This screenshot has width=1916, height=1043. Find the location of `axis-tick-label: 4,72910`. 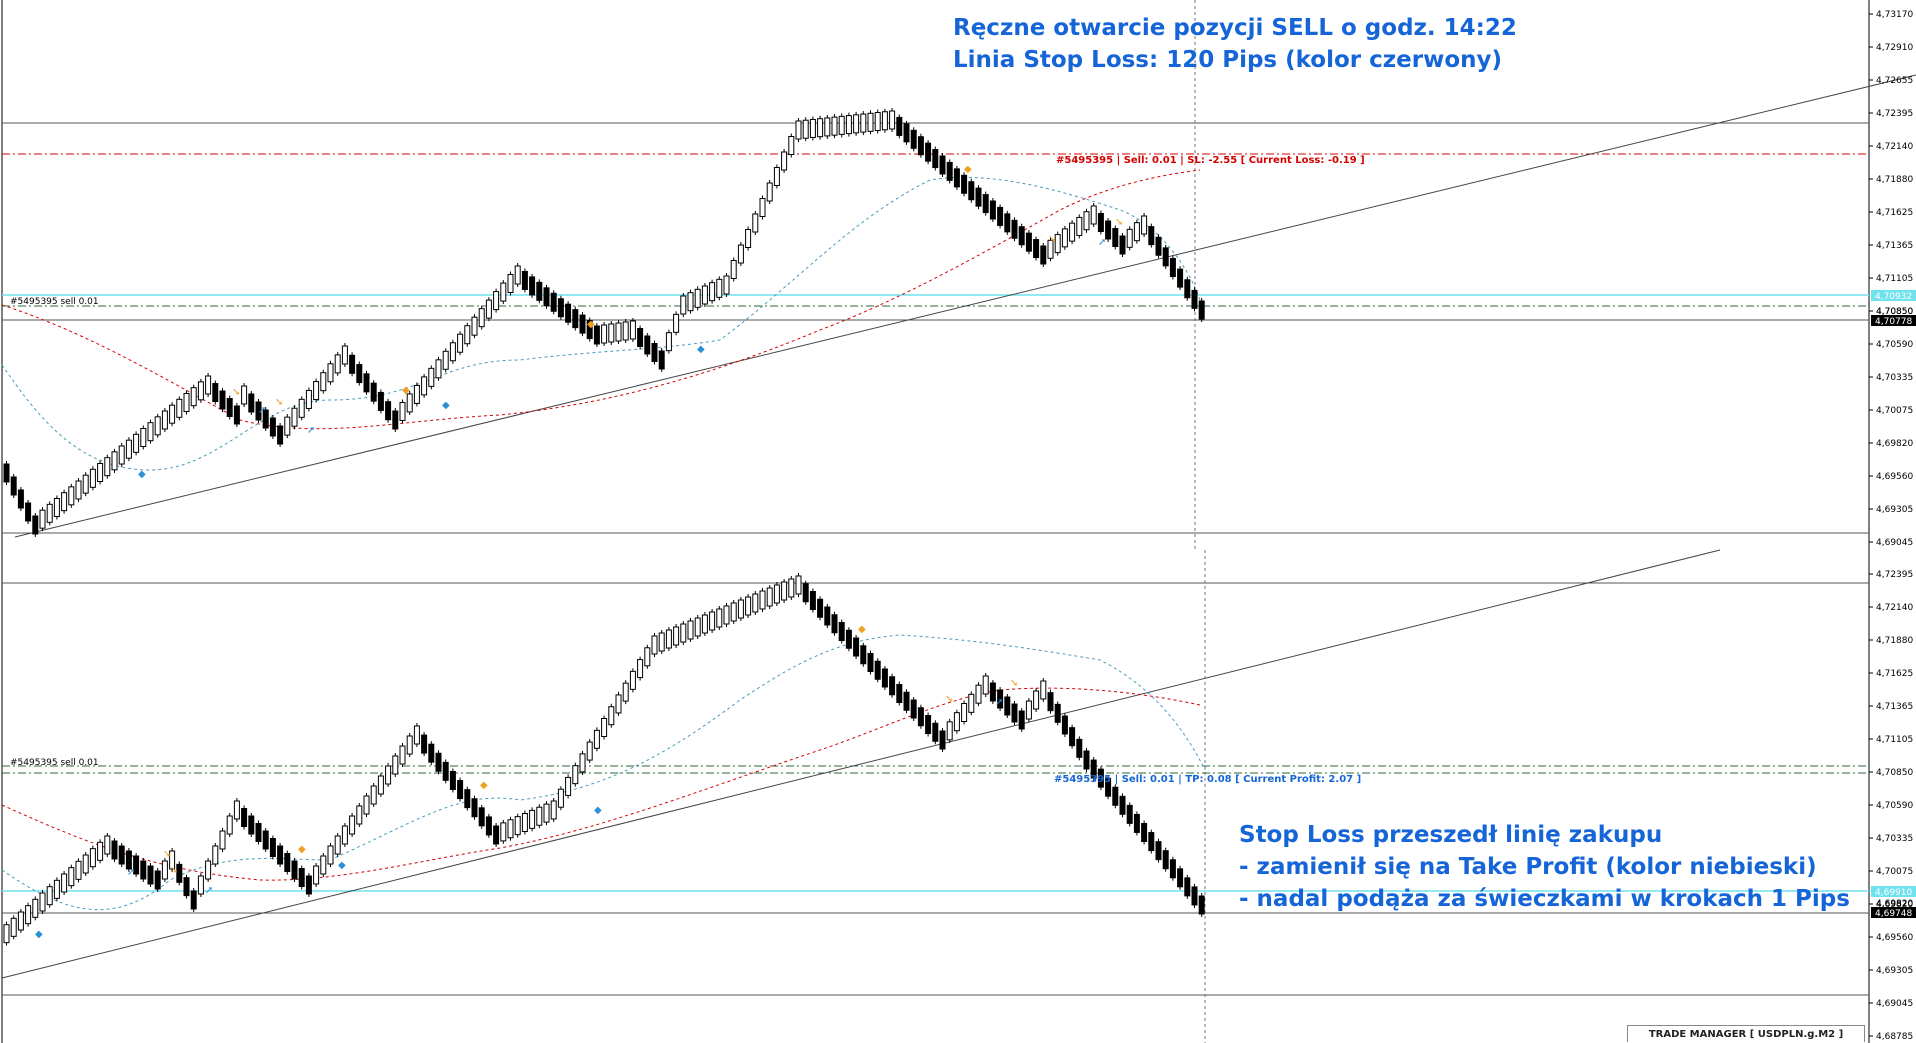

axis-tick-label: 4,72910 is located at coordinates (1894, 48).